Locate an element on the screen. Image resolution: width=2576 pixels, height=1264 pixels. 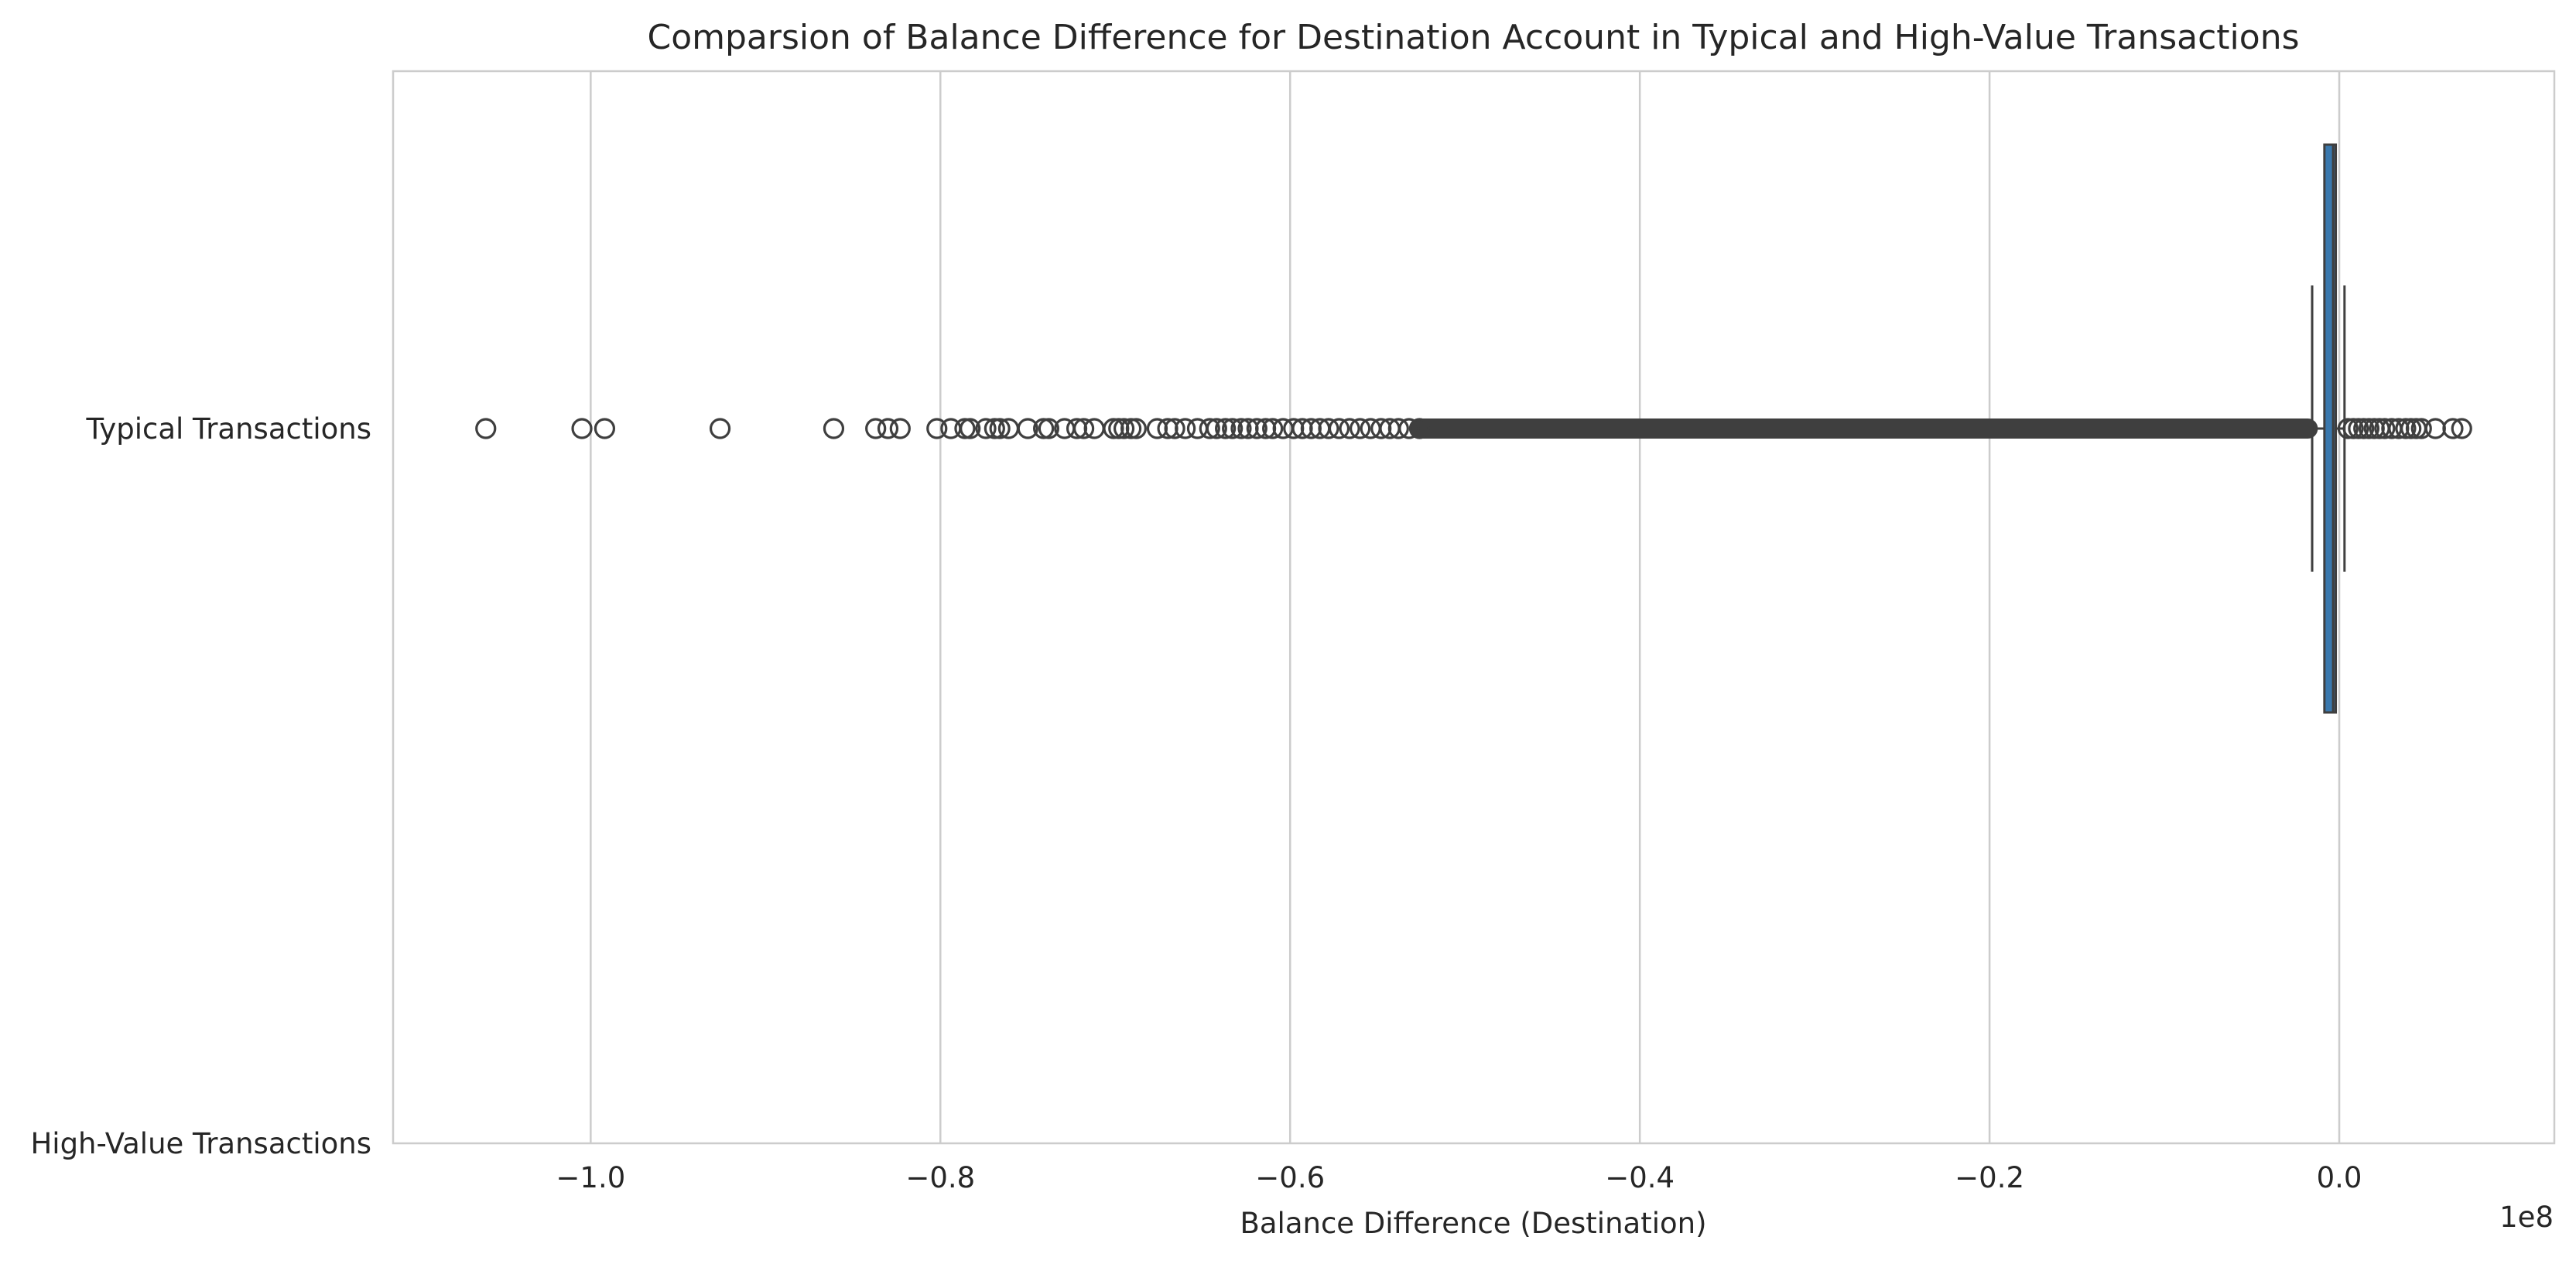
y-category-label: Typical Transactions is located at coordinates (228, 429).